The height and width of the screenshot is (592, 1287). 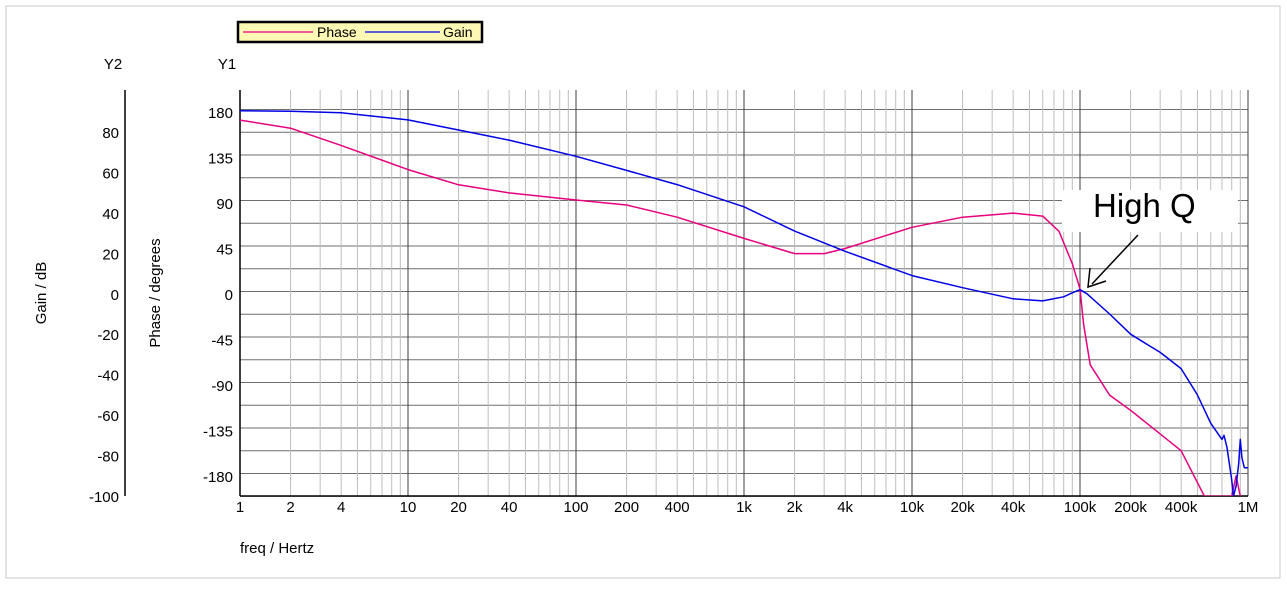 What do you see at coordinates (108, 457) in the screenshot?
I see `y2-tick-label: -80` at bounding box center [108, 457].